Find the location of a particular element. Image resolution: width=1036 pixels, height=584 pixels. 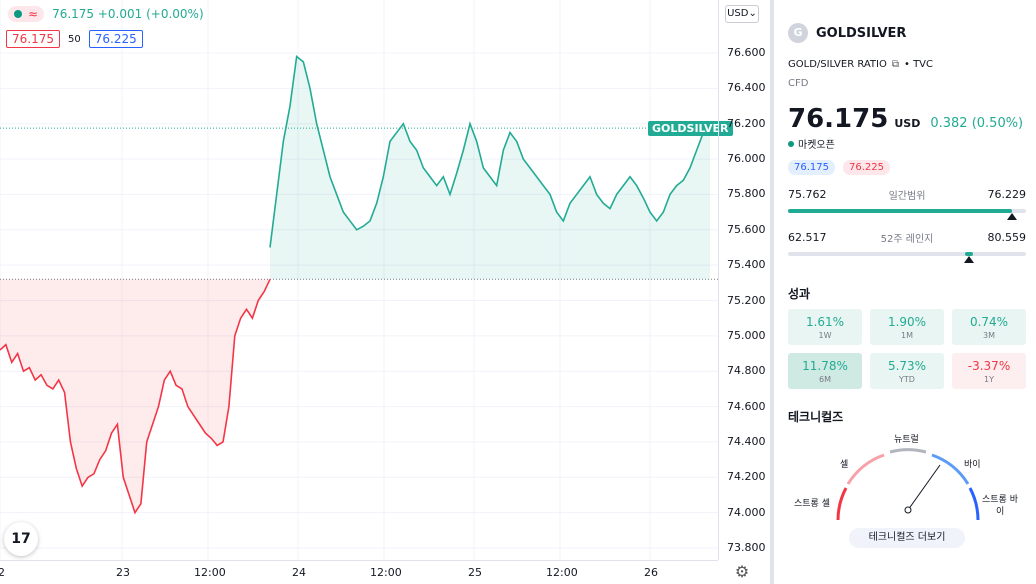

price-tick-label: 74.200 is located at coordinates (746, 477).